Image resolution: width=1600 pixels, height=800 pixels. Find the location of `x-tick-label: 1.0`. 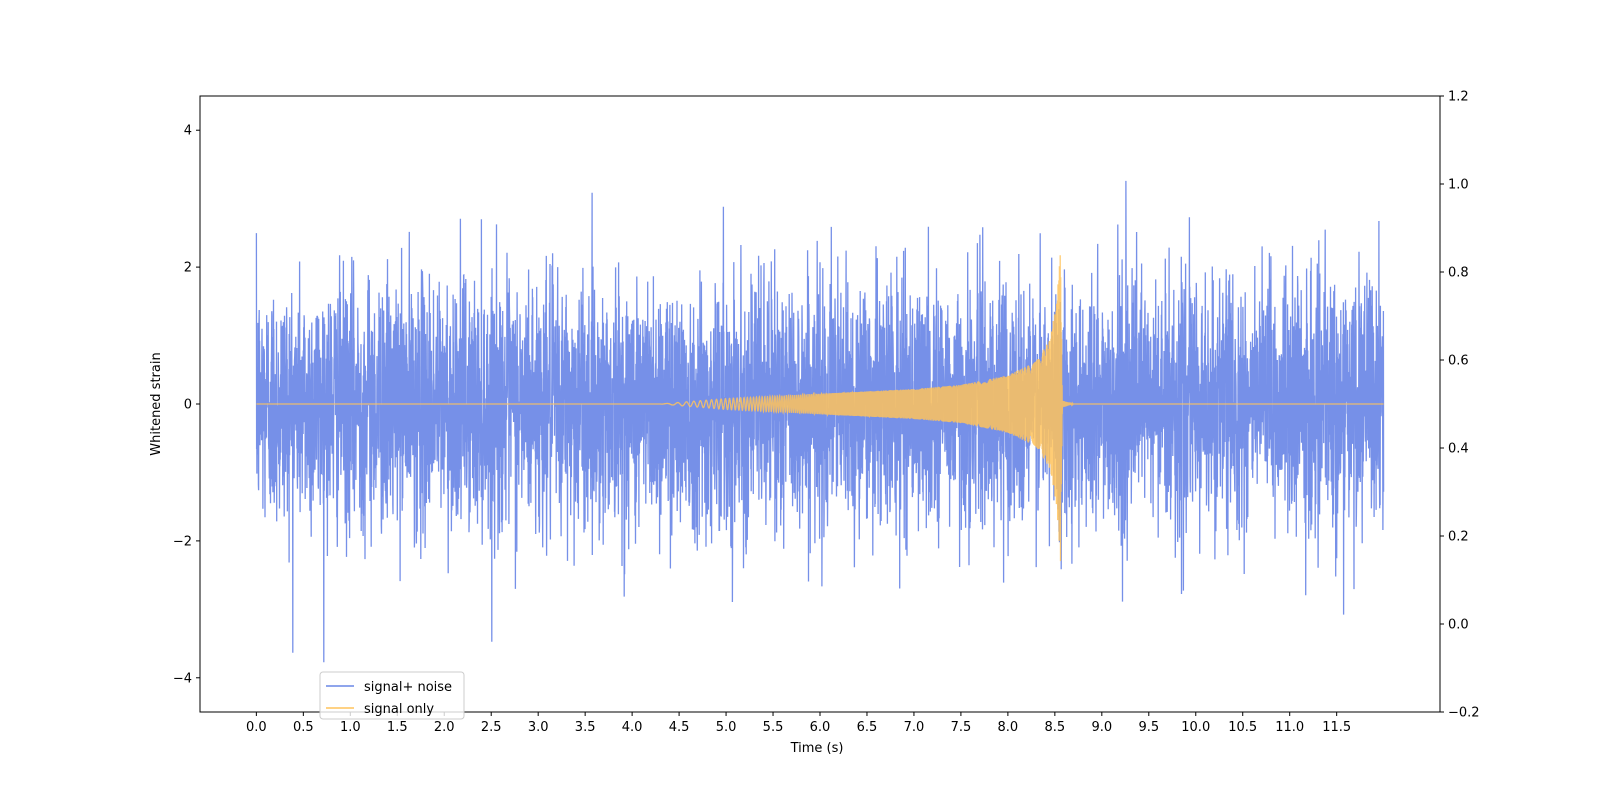

x-tick-label: 1.0 is located at coordinates (350, 727).